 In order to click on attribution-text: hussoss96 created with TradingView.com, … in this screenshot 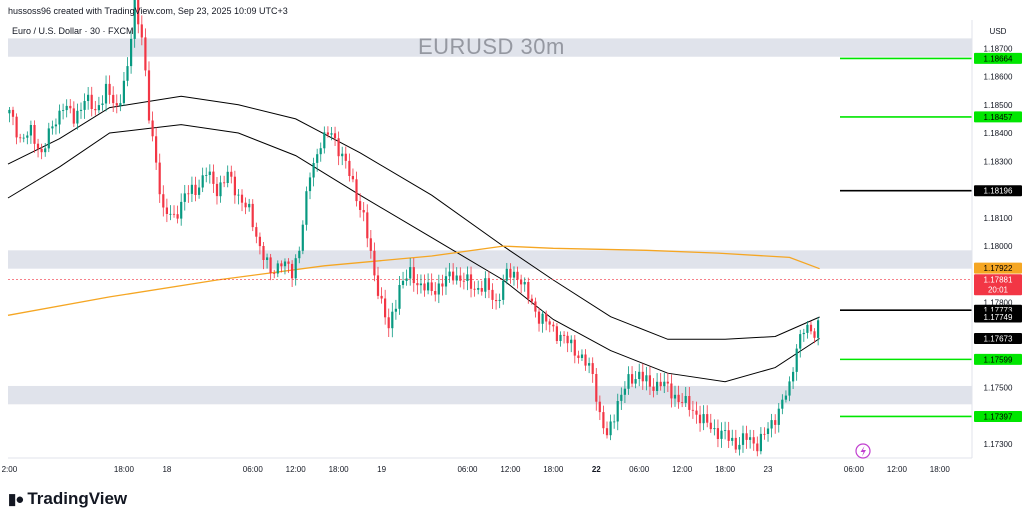, I will do `click(148, 11)`.